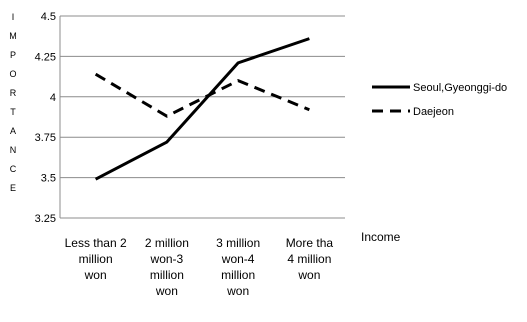  Describe the element at coordinates (310, 243) in the screenshot. I see `x-category-label: More tha` at that location.